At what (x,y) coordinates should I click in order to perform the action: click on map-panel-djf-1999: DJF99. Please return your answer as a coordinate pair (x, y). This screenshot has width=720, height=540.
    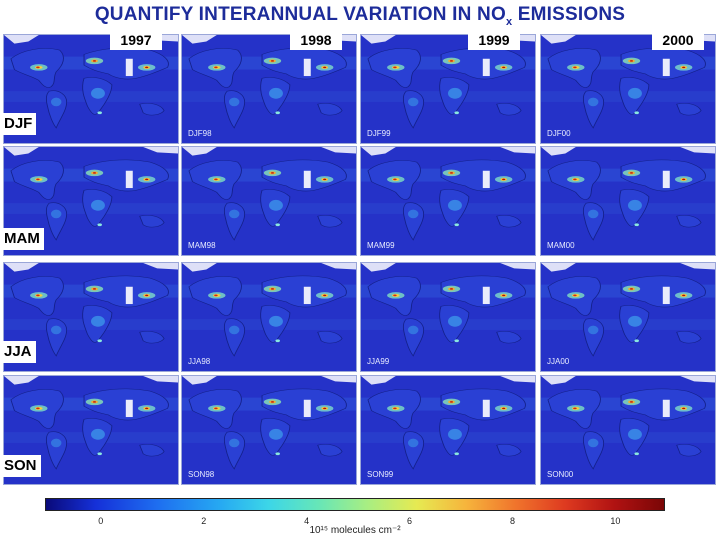
    Looking at the image, I should click on (448, 89).